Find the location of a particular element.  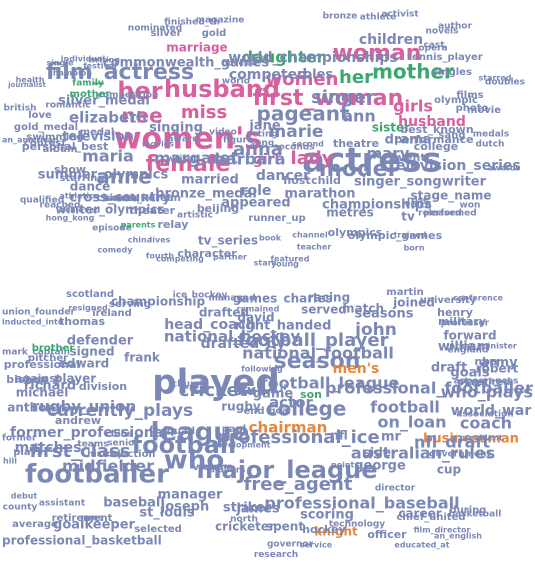

cloud-word-hockey: hockey is located at coordinates (324, 529).